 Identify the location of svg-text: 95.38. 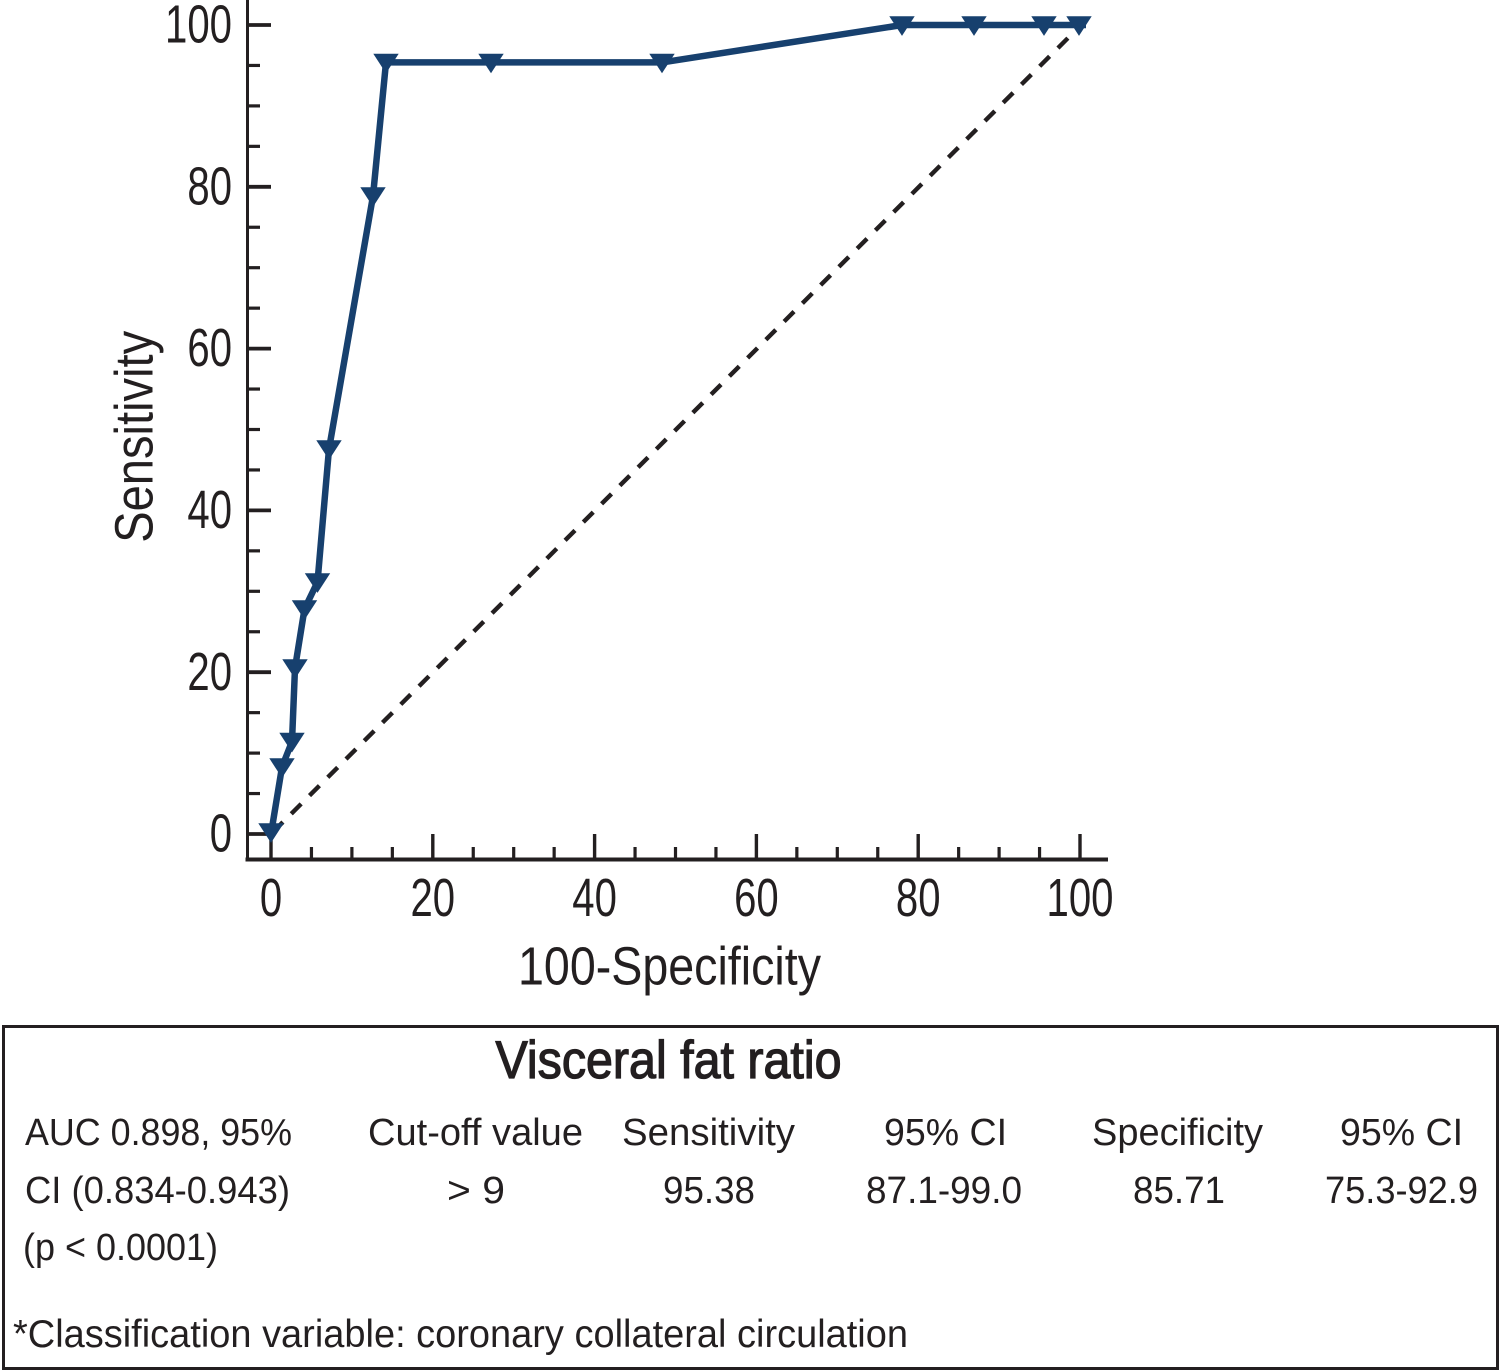
(709, 1191).